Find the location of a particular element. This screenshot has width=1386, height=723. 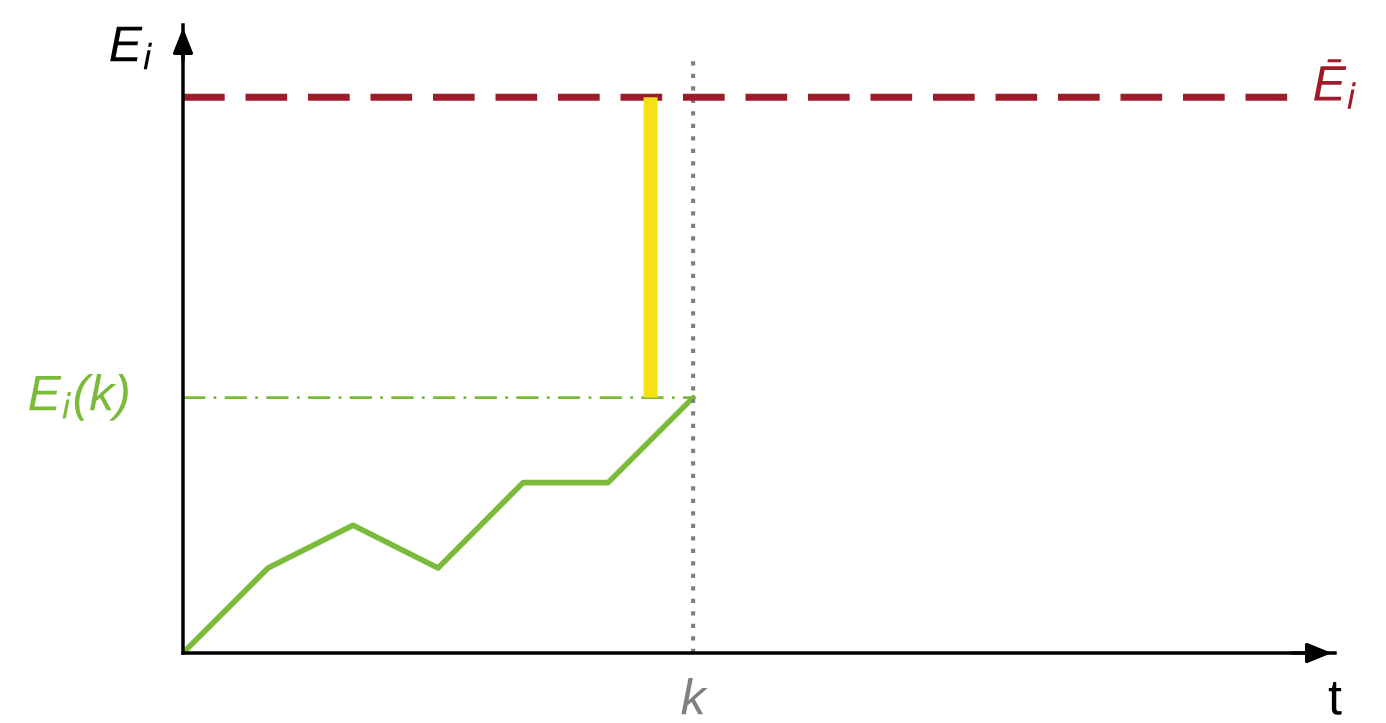

text: E$_{i}$ is located at coordinates (131, 48).